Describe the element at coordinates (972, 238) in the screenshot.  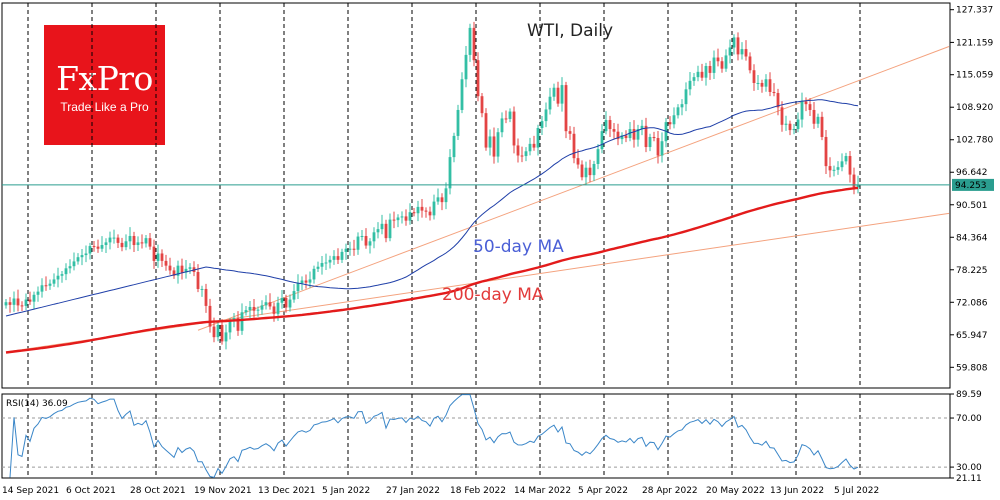
I see `price-tick-label: 84.364` at that location.